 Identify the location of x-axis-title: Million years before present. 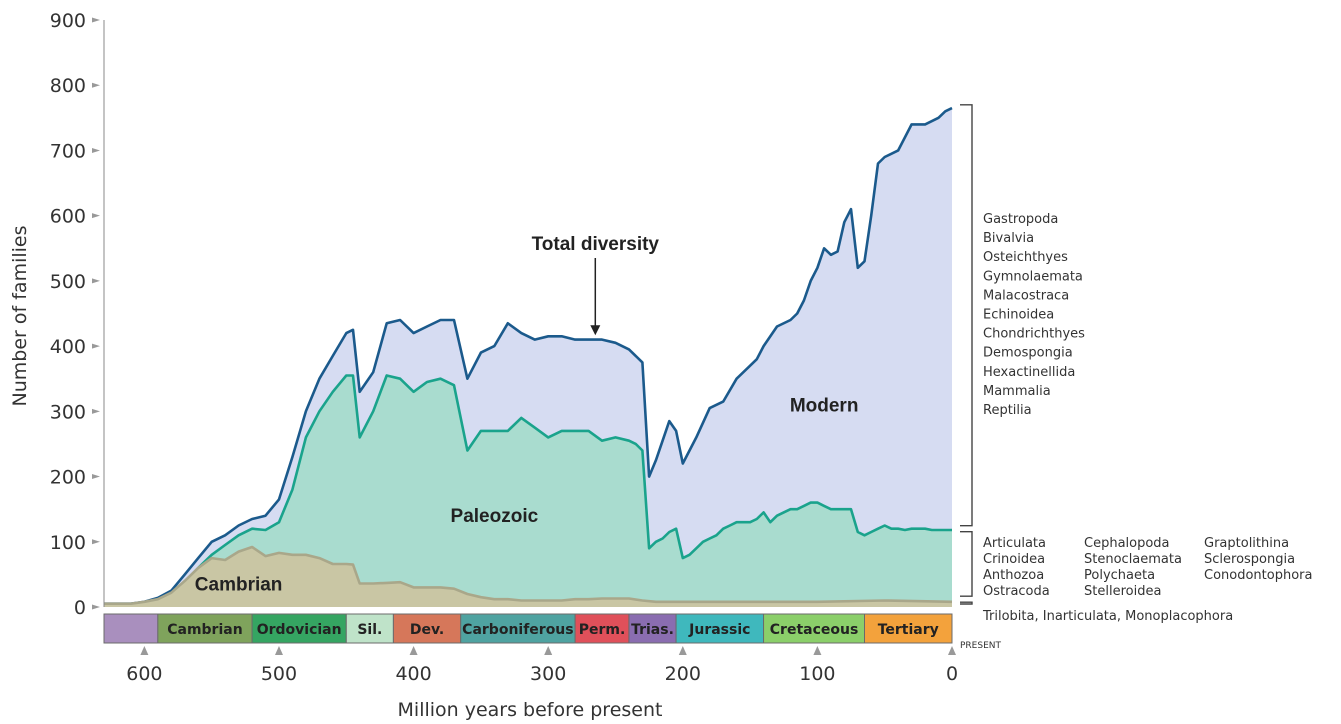
(530, 710).